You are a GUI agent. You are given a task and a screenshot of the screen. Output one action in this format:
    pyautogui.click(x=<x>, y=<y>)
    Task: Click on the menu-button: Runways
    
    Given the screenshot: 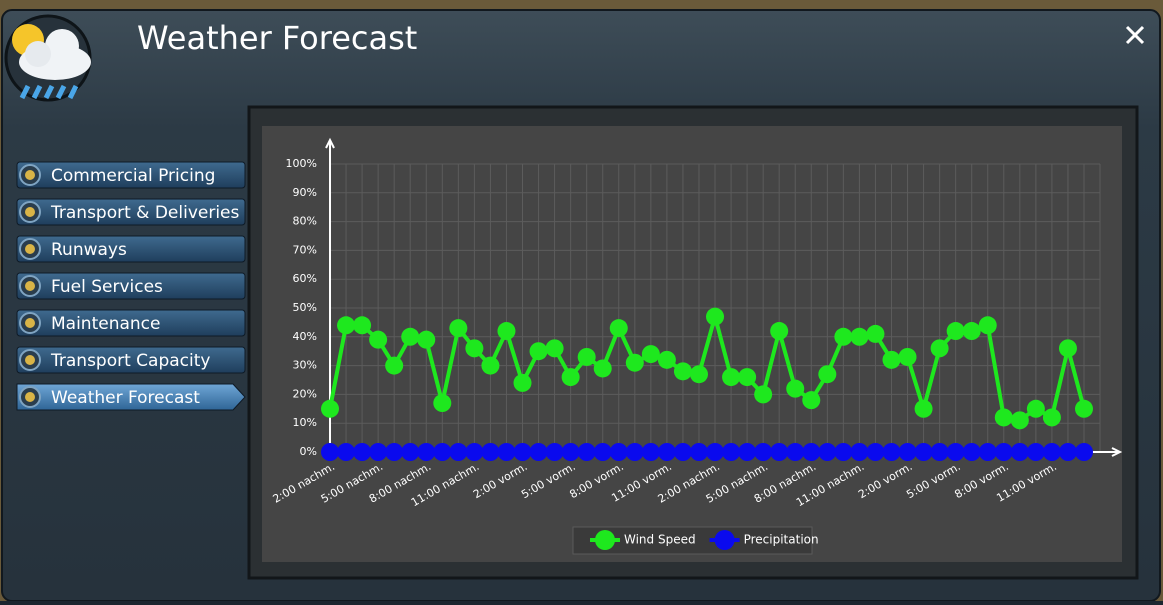 What is the action you would take?
    pyautogui.click(x=131, y=249)
    